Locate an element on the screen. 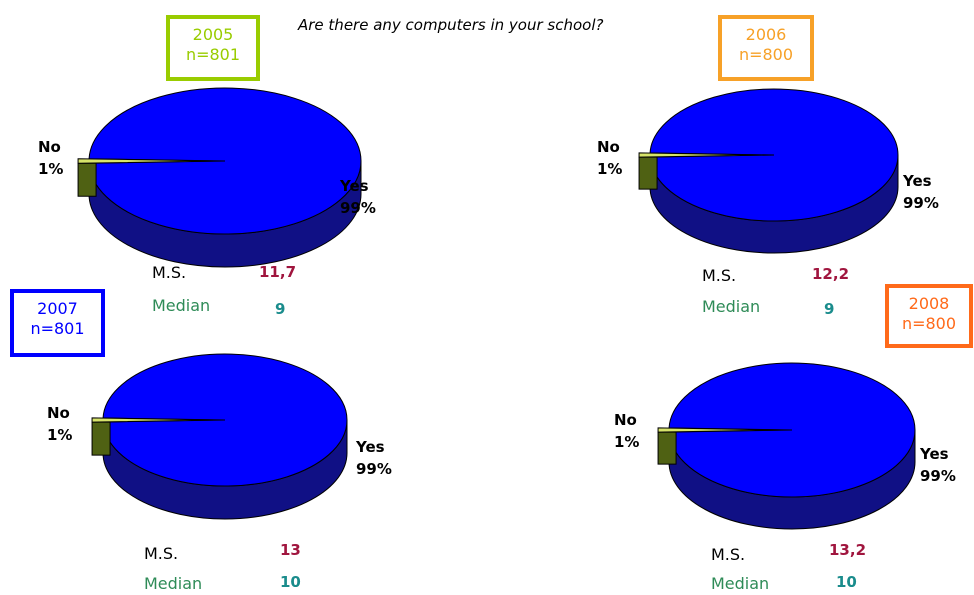  median-label-2007: Median is located at coordinates (173, 583).